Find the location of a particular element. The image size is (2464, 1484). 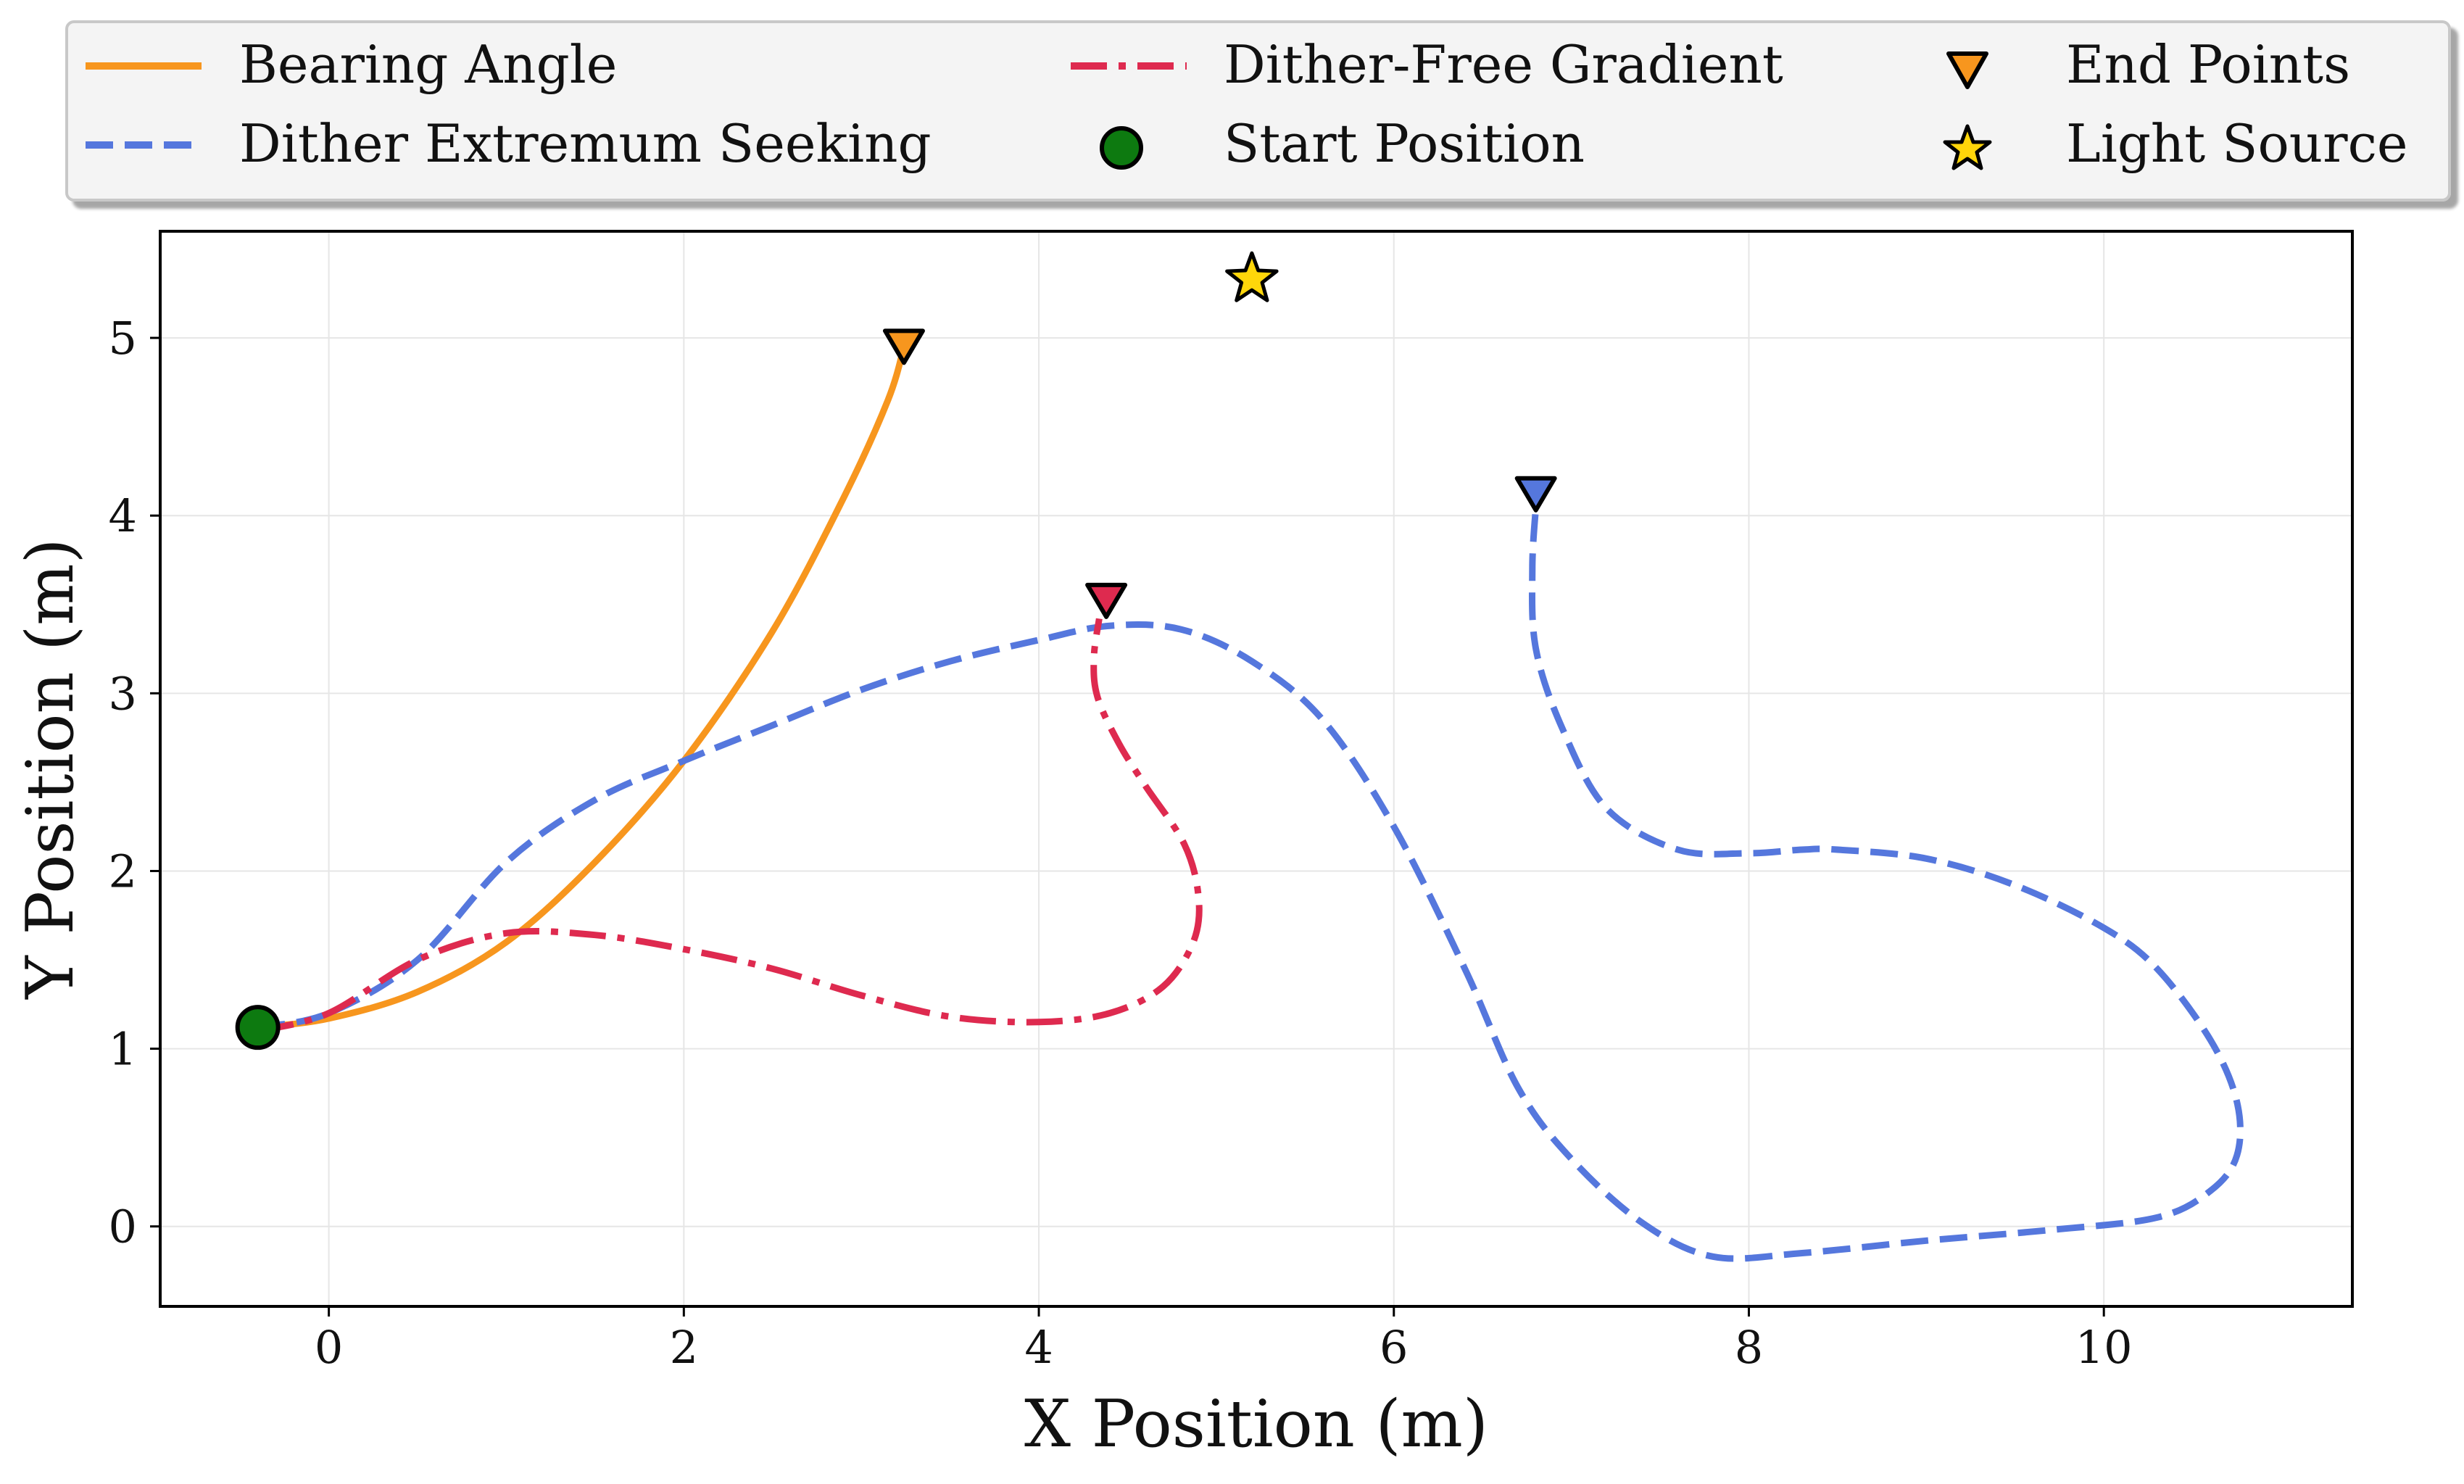

start-position-marker is located at coordinates (258, 1027).